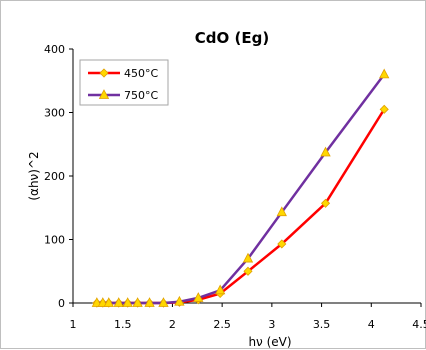  I want to click on y-tick-label: 400, so click(54, 49).